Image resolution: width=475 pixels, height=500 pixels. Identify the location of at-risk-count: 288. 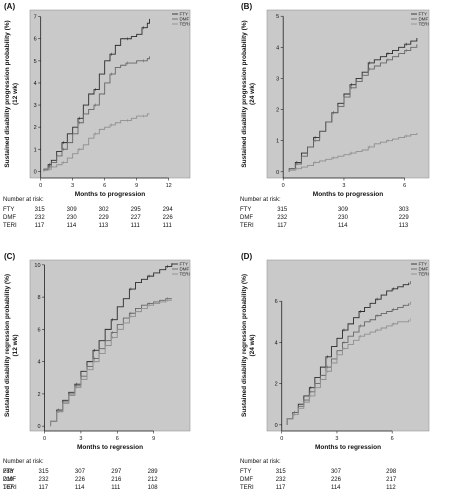
(8, 472).